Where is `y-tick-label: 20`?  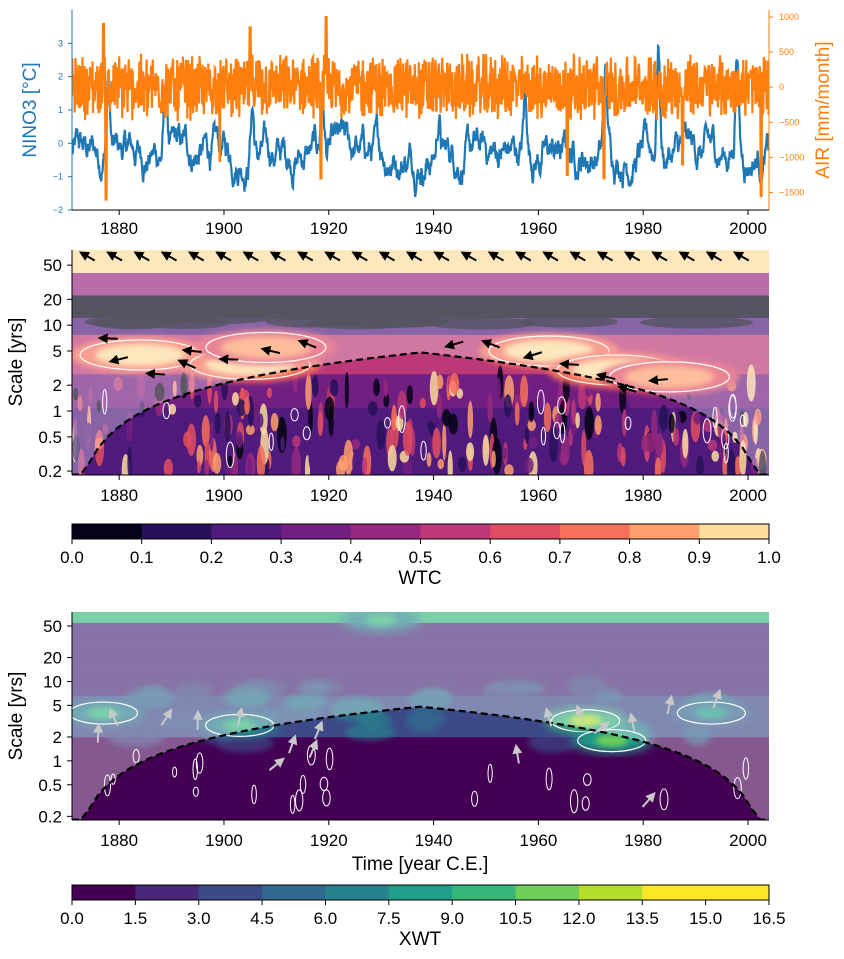
y-tick-label: 20 is located at coordinates (52, 299).